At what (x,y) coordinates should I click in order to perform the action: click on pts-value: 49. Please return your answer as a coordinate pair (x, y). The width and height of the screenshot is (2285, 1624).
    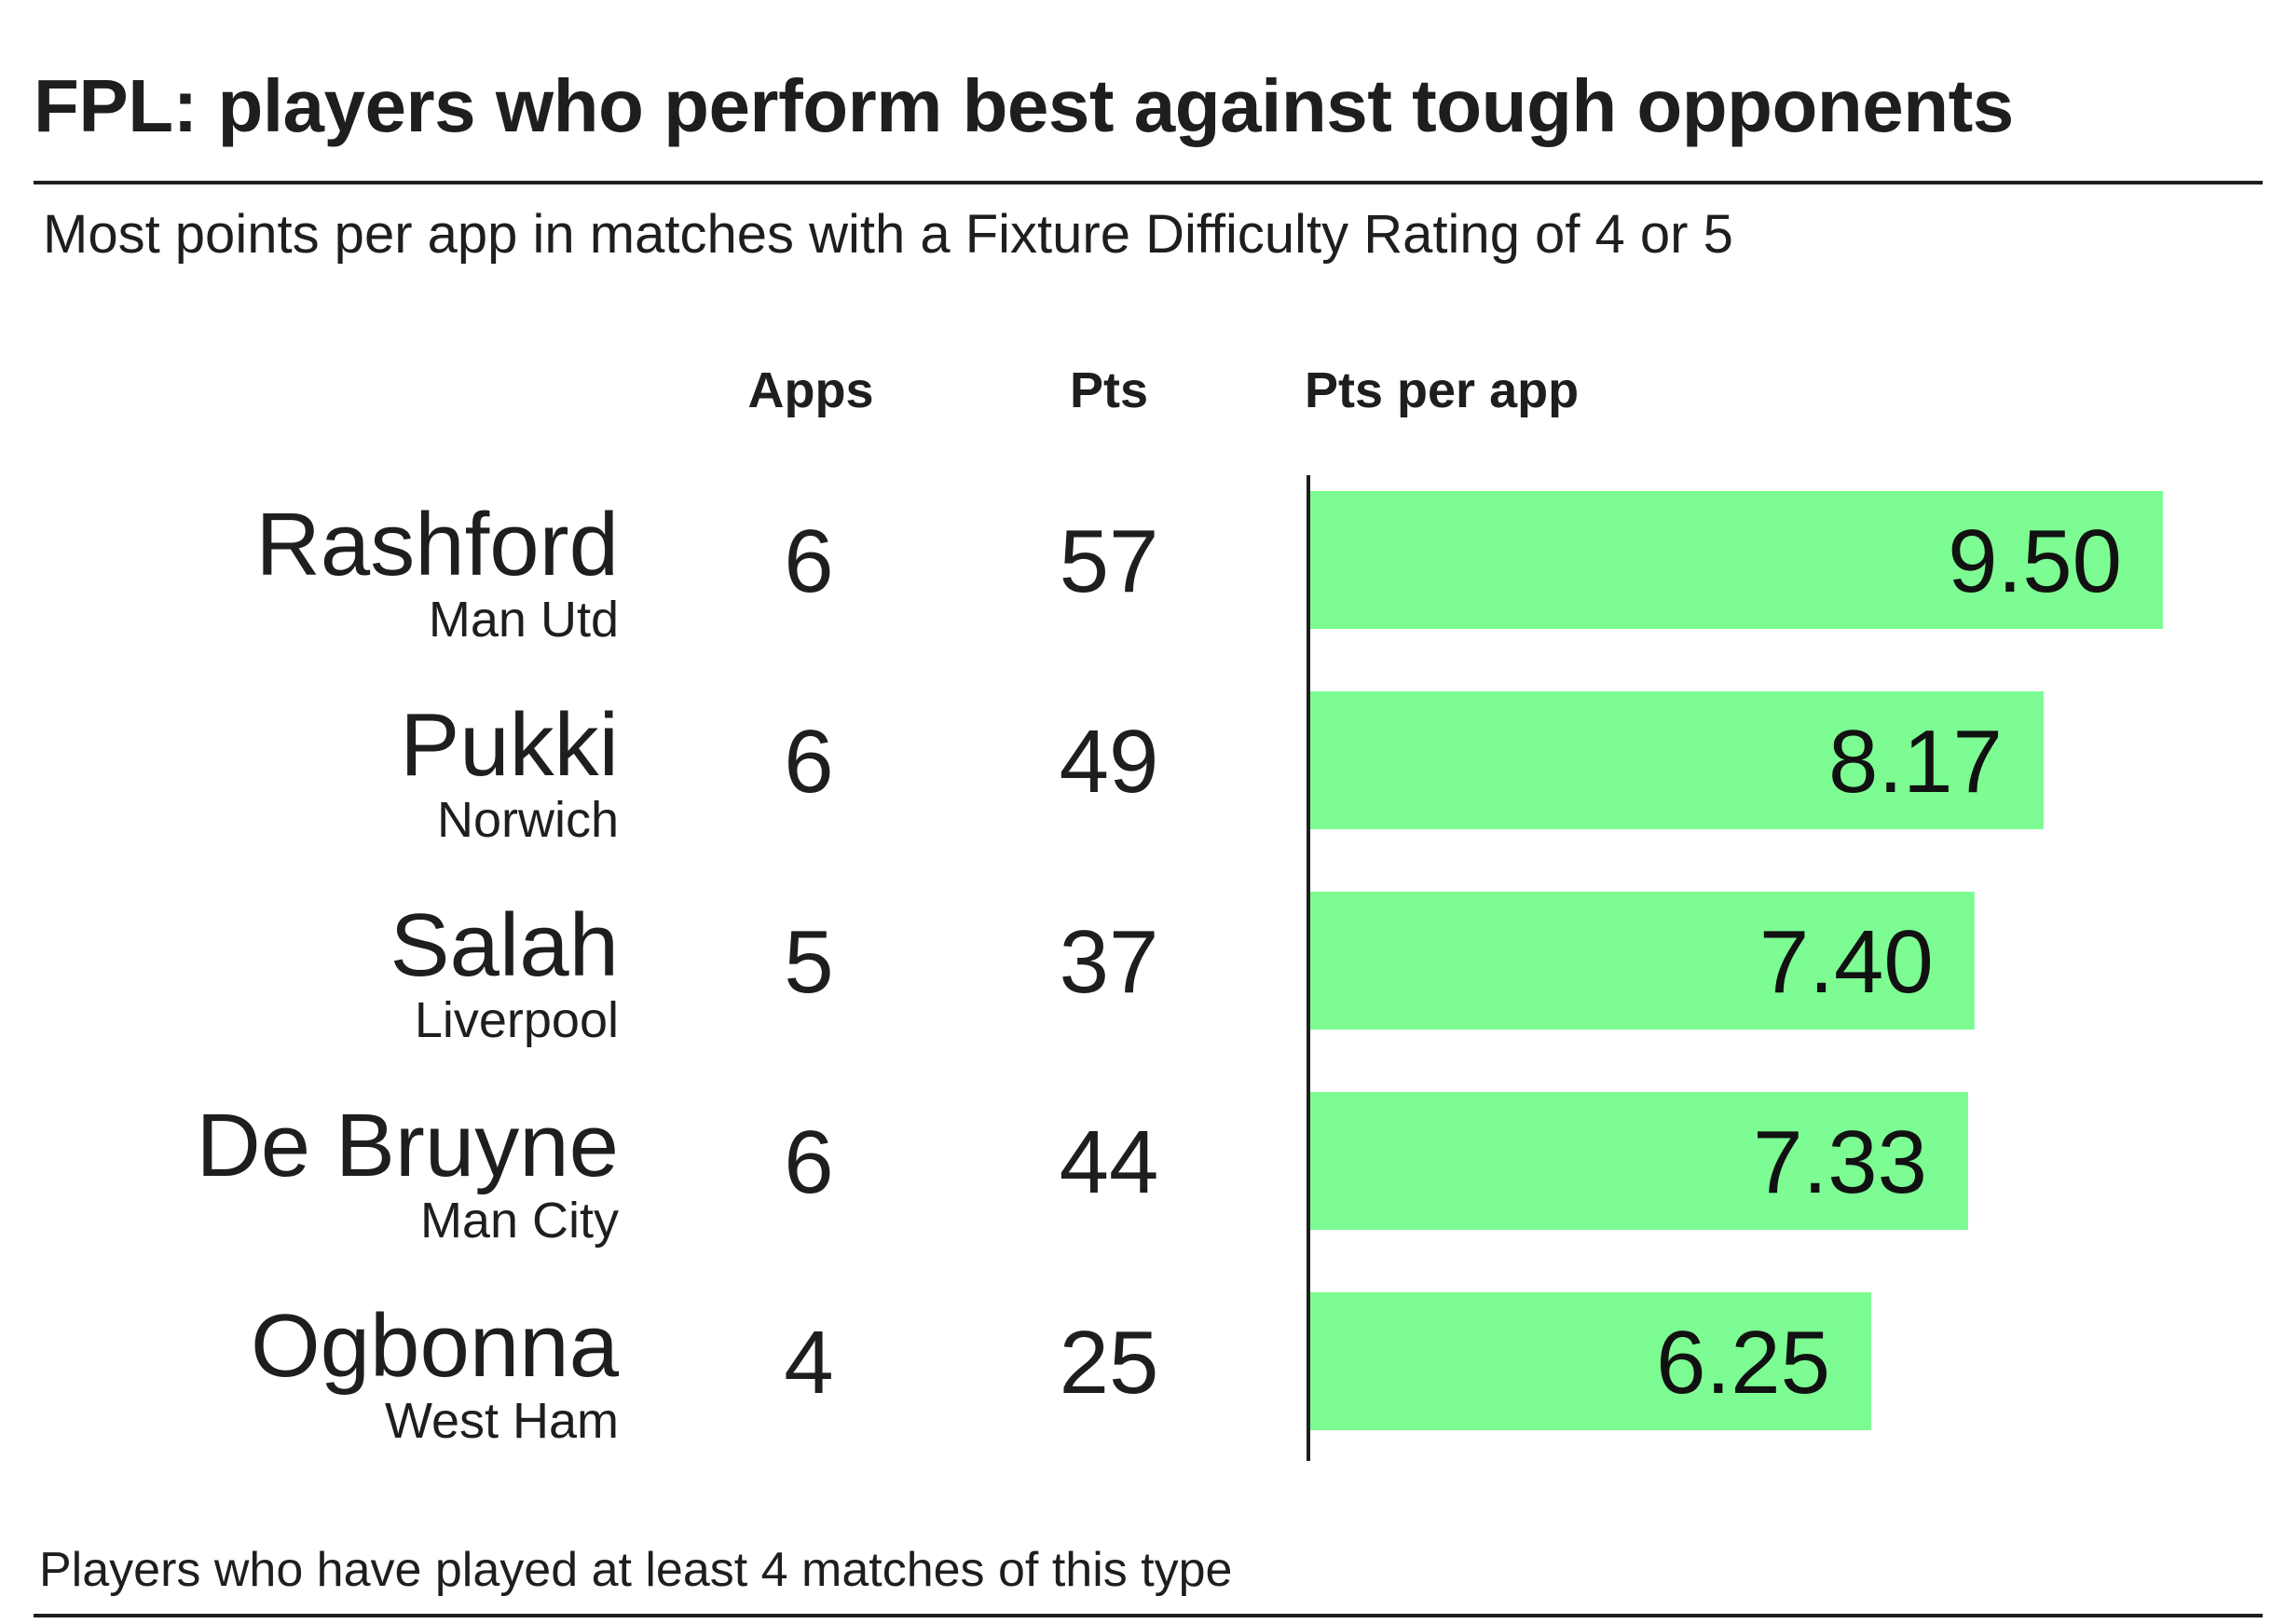
    Looking at the image, I should click on (1109, 762).